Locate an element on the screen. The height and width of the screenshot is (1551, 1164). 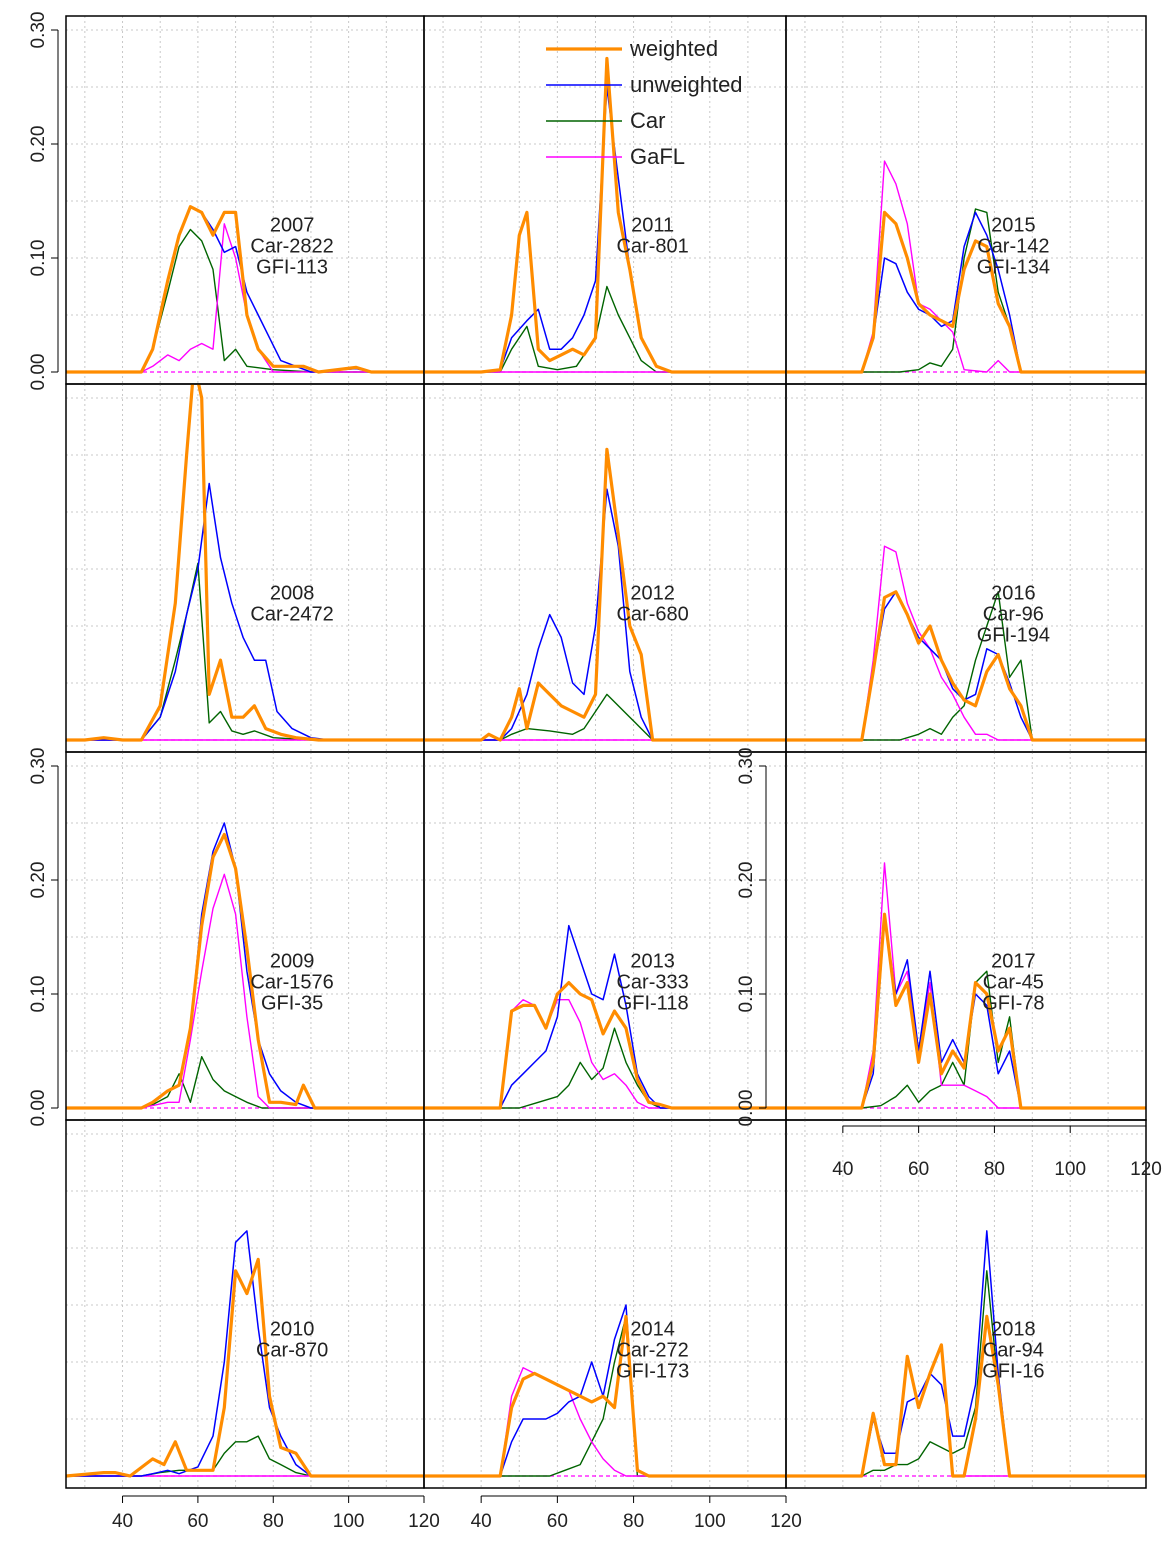
panel-label-1: Car-2822 is located at coordinates (291, 246).